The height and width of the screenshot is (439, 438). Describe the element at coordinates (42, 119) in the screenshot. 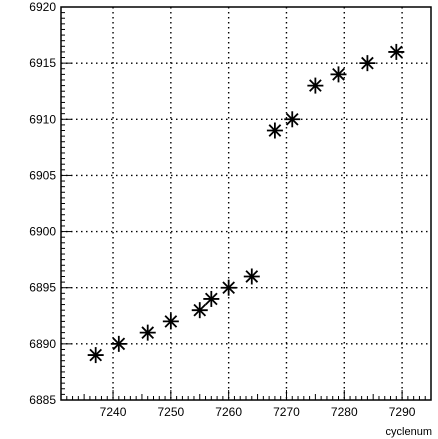

I see `y-tick-label: 6910` at that location.